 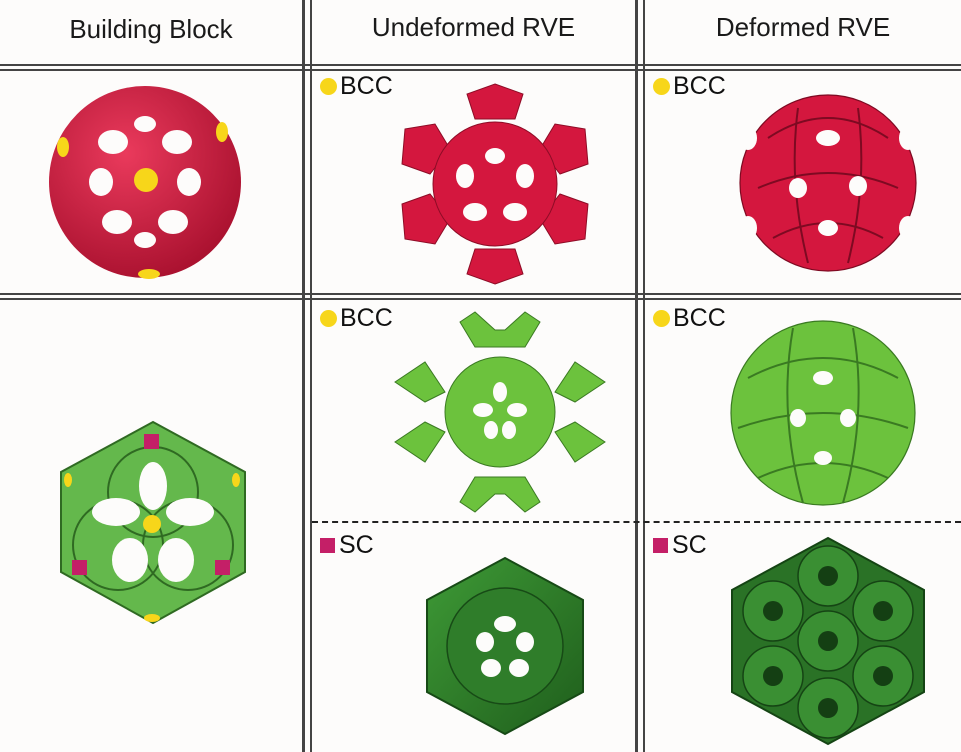 I want to click on divider-h2b, so click(x=480, y=299).